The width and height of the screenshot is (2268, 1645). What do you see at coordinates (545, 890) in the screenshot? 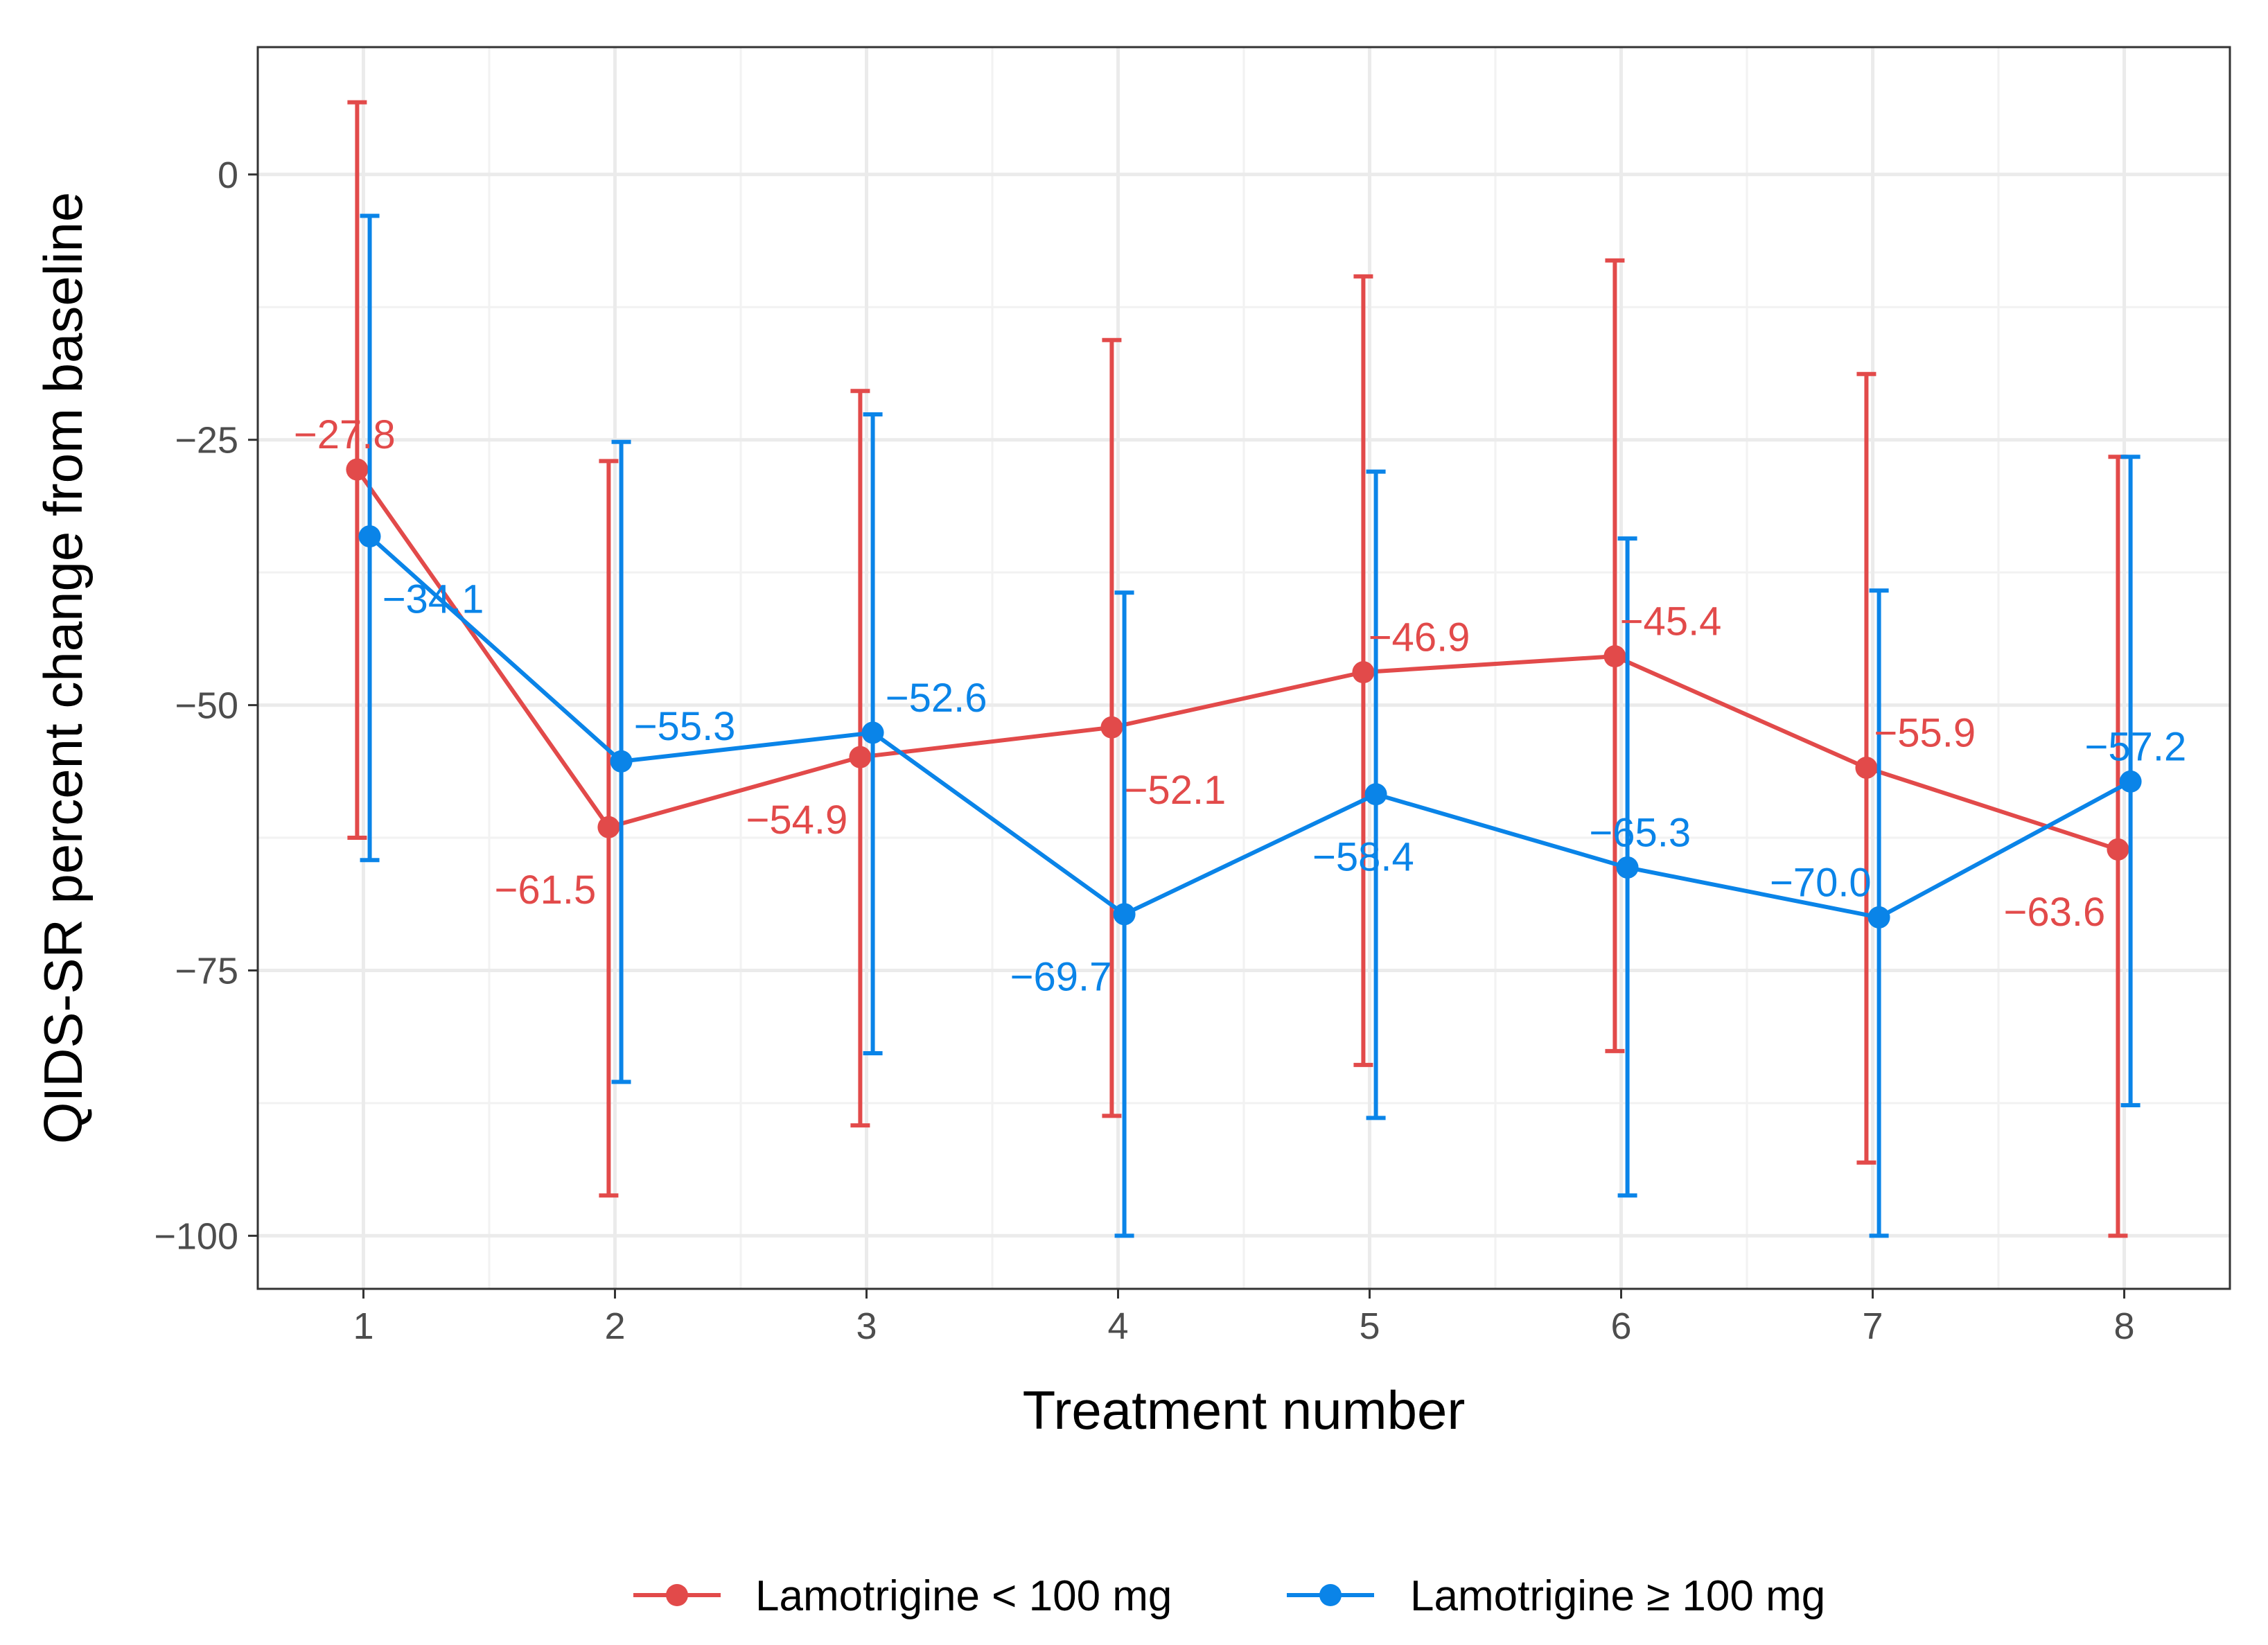
I see `data-label: −61.5` at bounding box center [545, 890].